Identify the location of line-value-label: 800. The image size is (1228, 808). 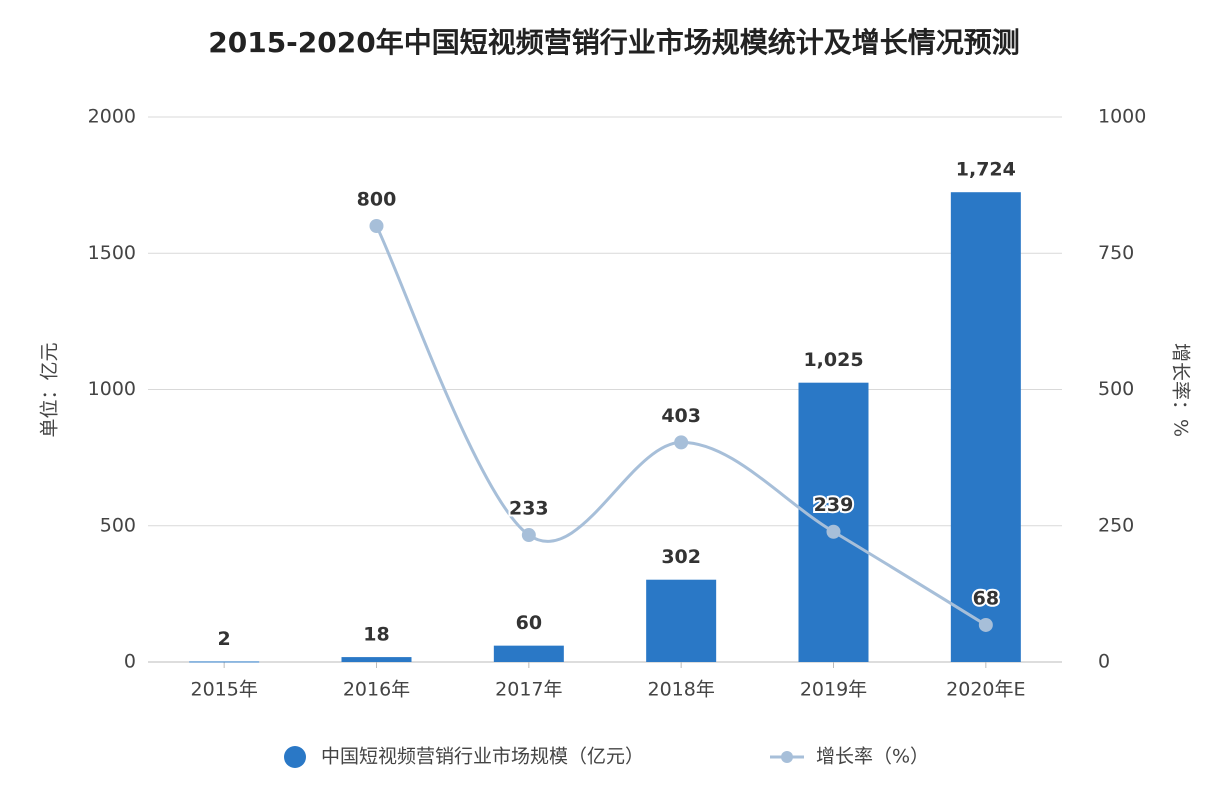
(377, 200).